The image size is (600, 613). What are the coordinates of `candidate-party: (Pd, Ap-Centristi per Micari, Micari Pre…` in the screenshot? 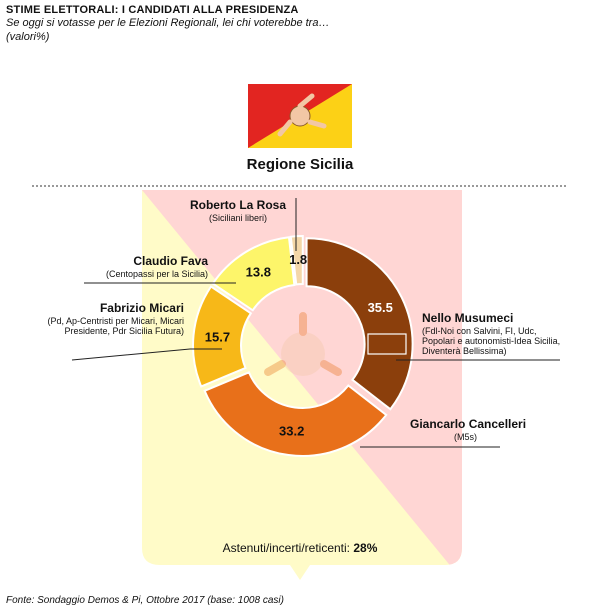 It's located at (115, 326).